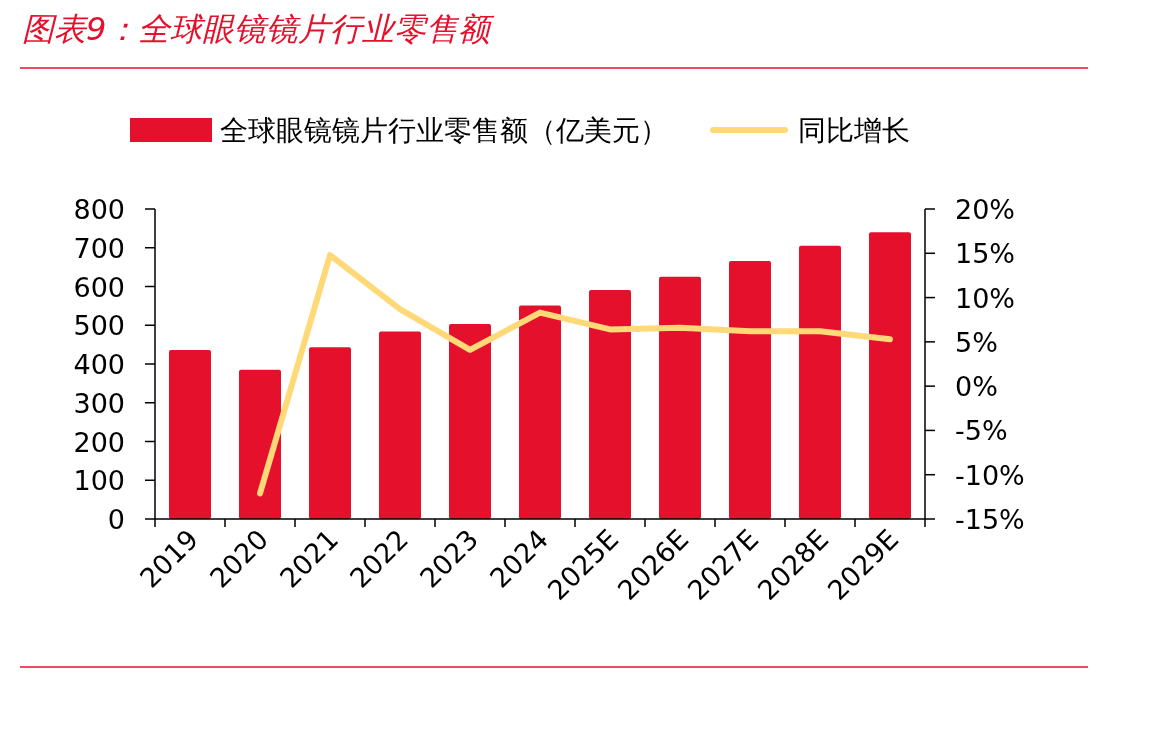 The height and width of the screenshot is (732, 1149). What do you see at coordinates (116, 519) in the screenshot?
I see `y-tick-label: 0` at bounding box center [116, 519].